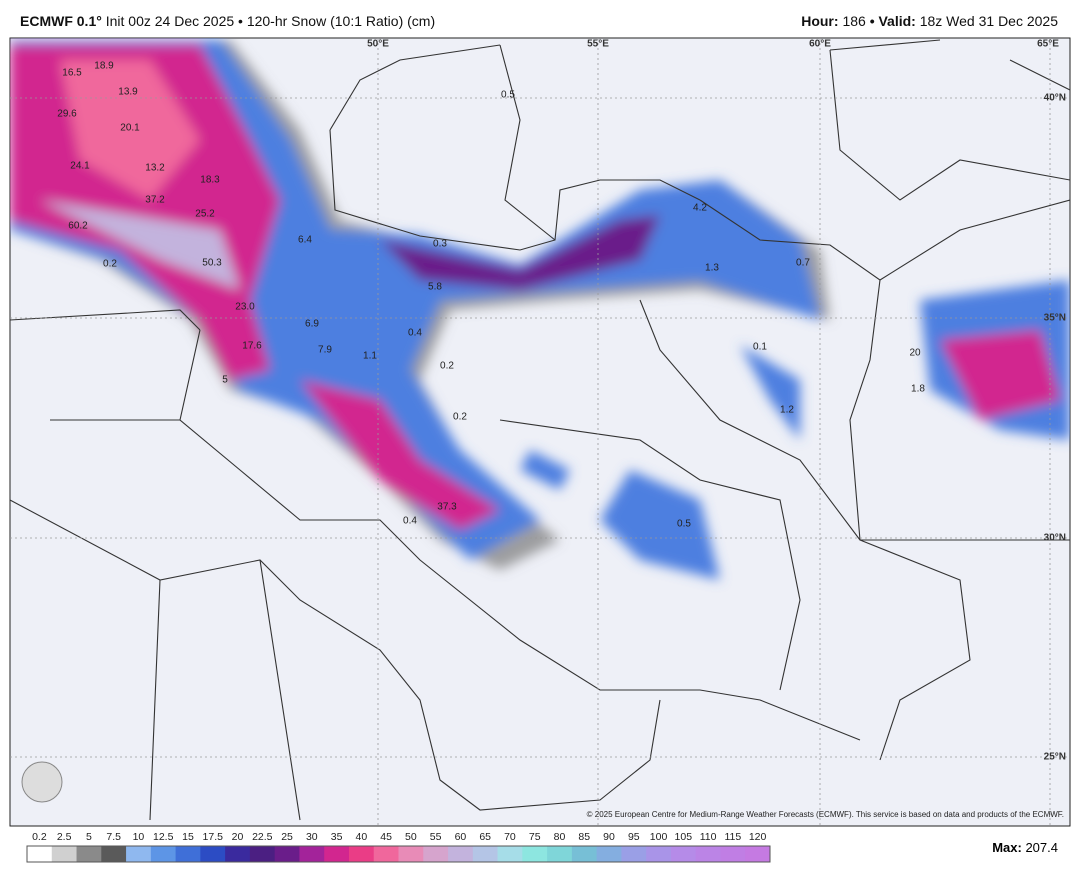 Image resolution: width=1080 pixels, height=884 pixels. What do you see at coordinates (918, 389) in the screenshot?
I see `value-label: 1.8` at bounding box center [918, 389].